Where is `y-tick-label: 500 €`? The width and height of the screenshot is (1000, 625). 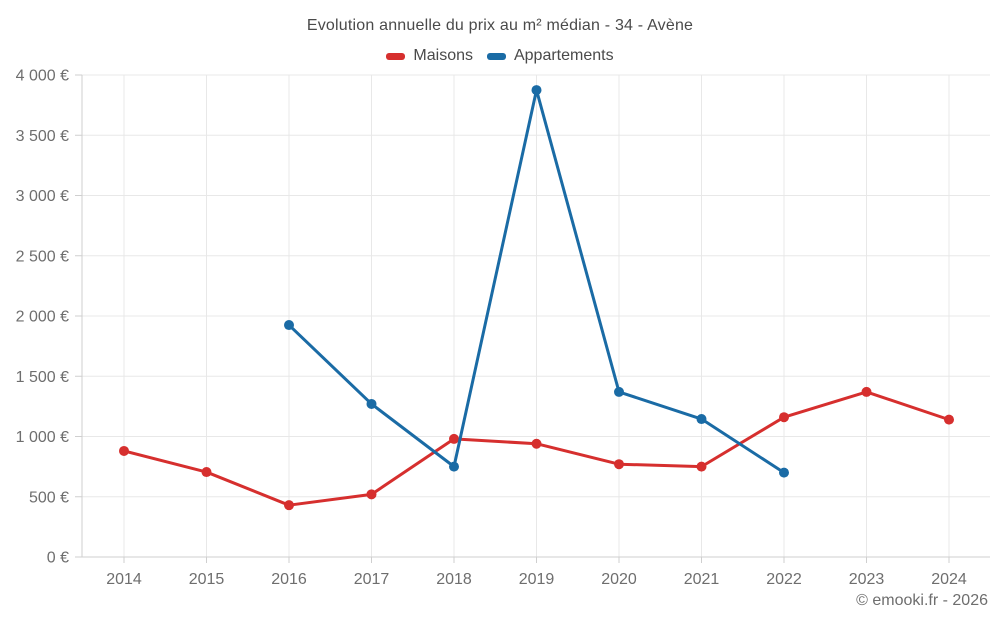
y-tick-label: 500 € is located at coordinates (49, 497).